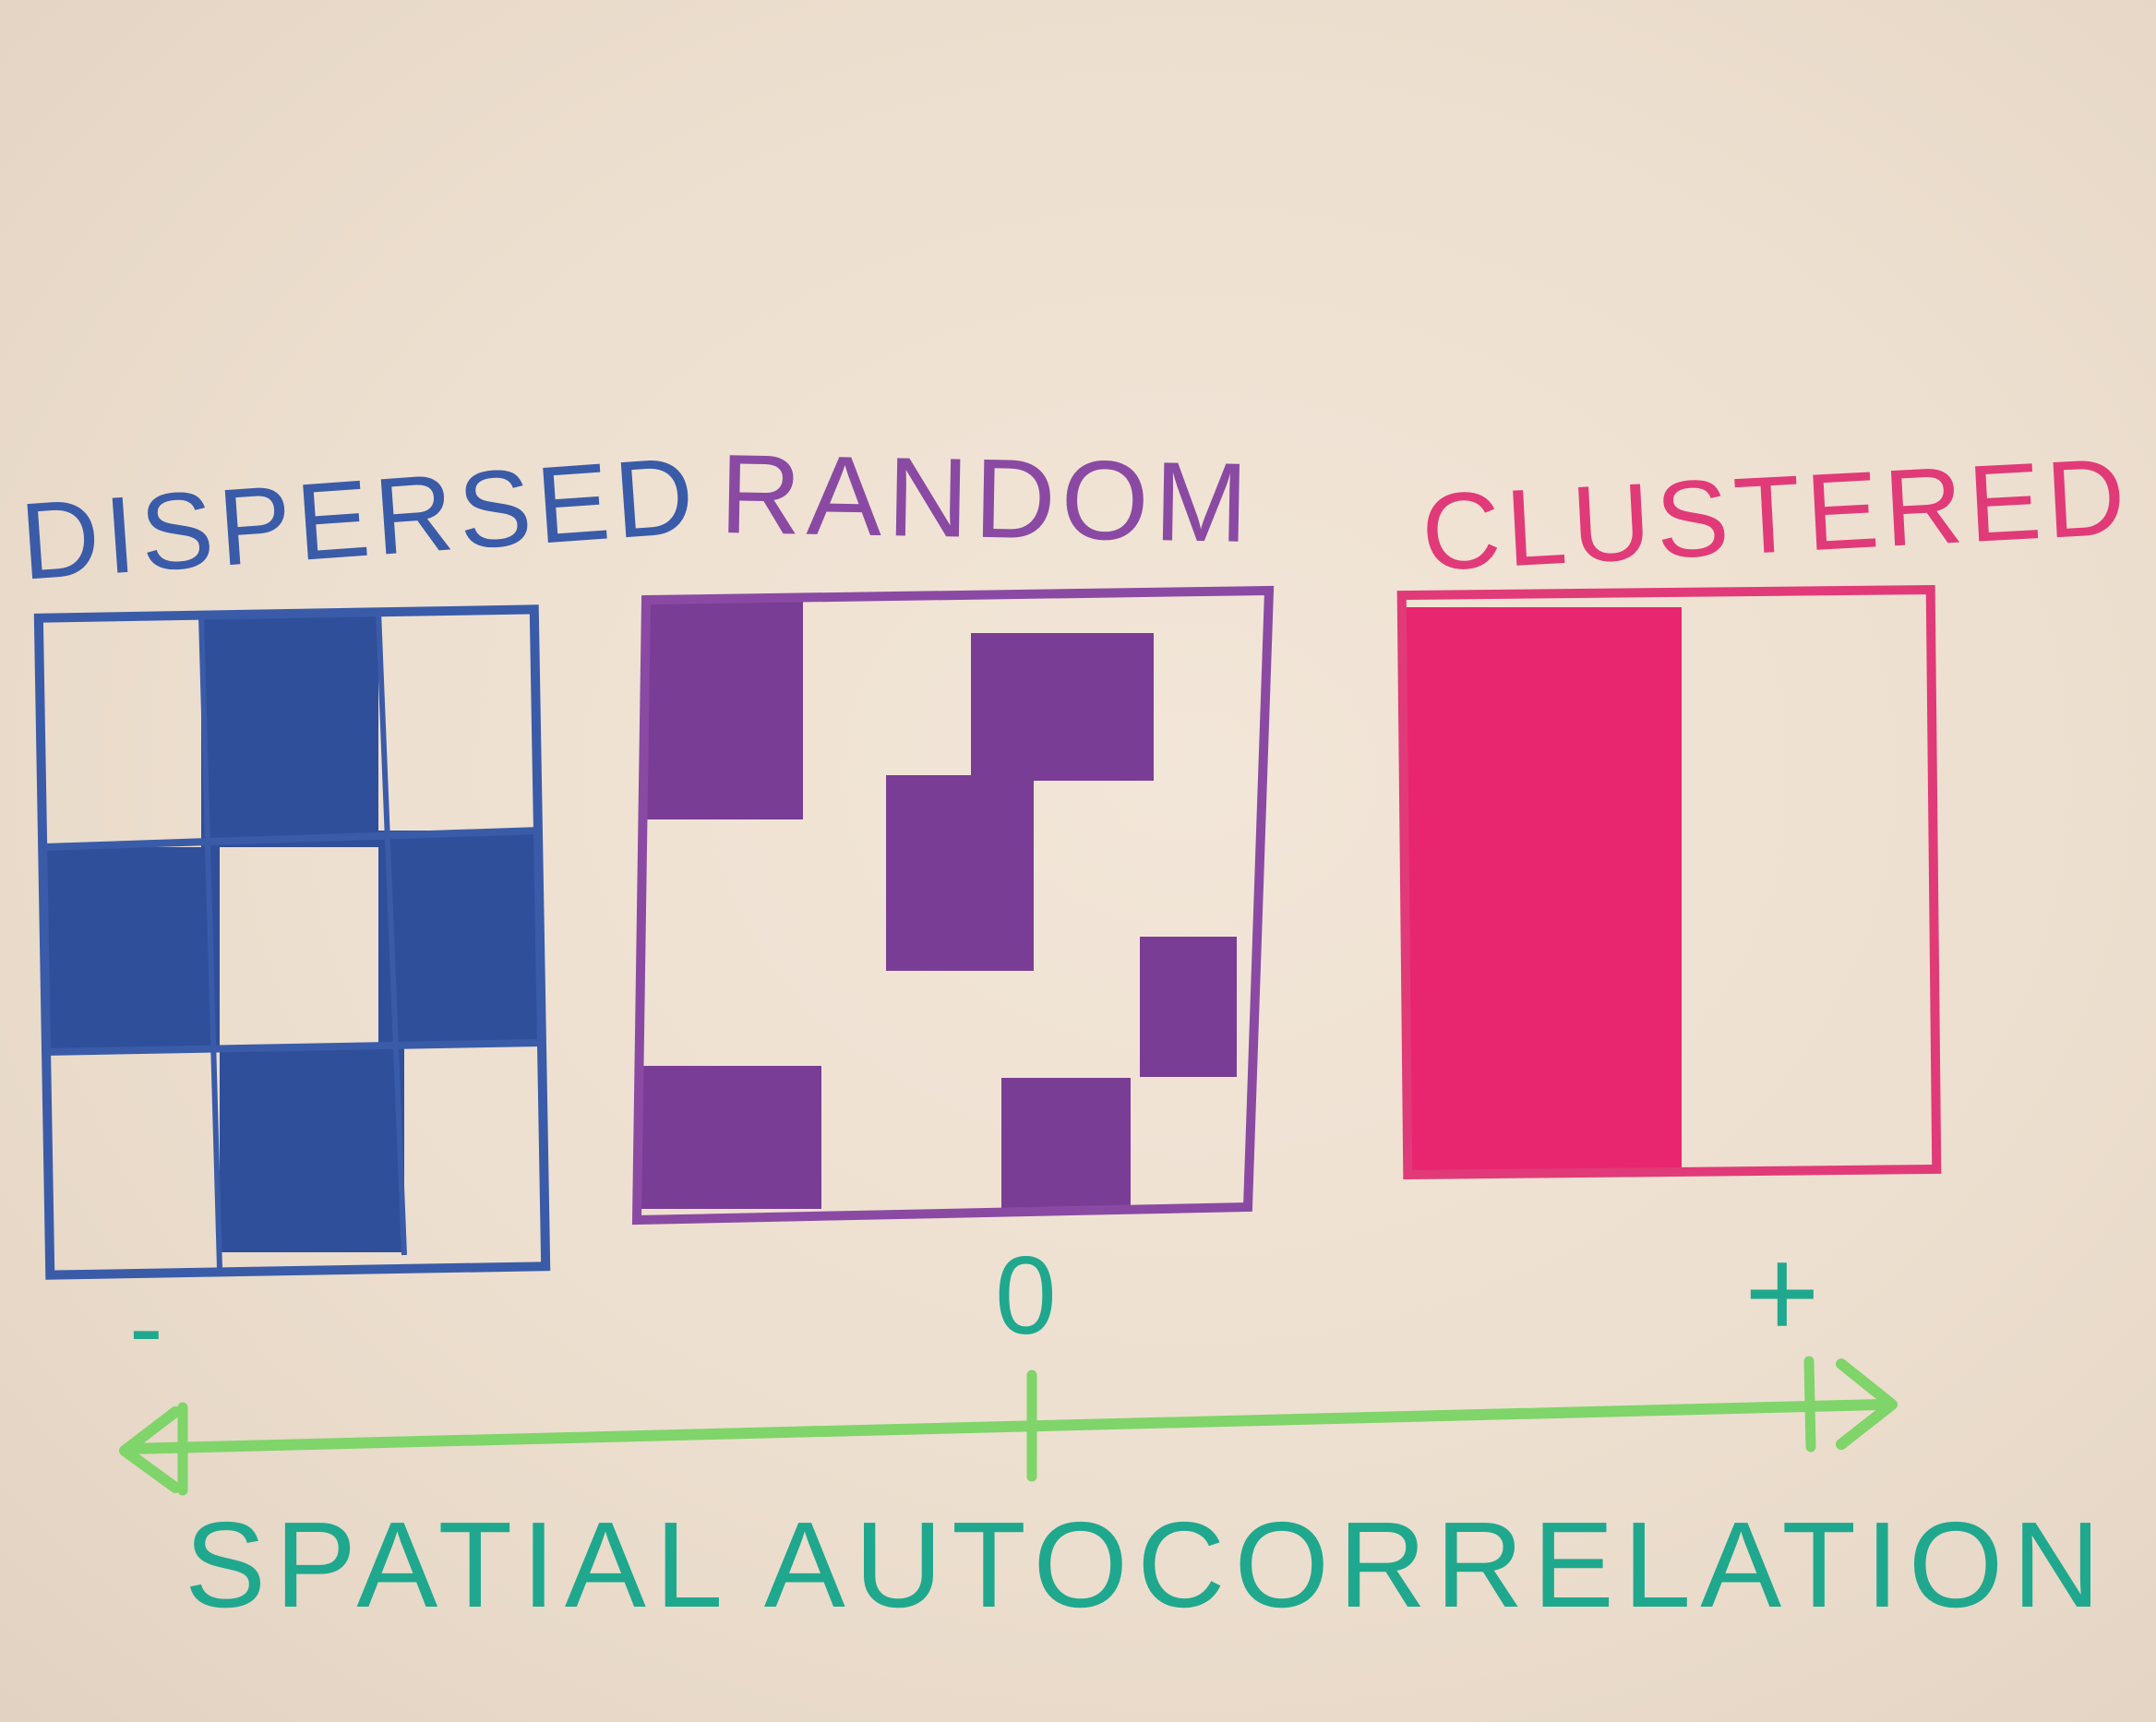 The width and height of the screenshot is (2156, 1722). I want to click on dispersed-cell-r1c2, so click(289, 731).